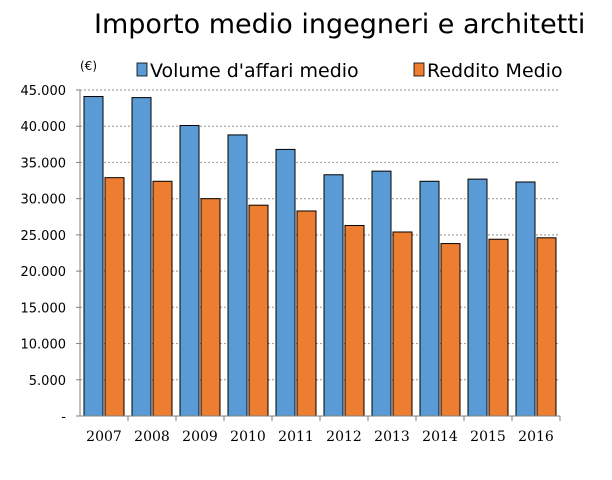 The image size is (612, 480). Describe the element at coordinates (104, 437) in the screenshot. I see `x-tick-label-2007: 2007` at that location.